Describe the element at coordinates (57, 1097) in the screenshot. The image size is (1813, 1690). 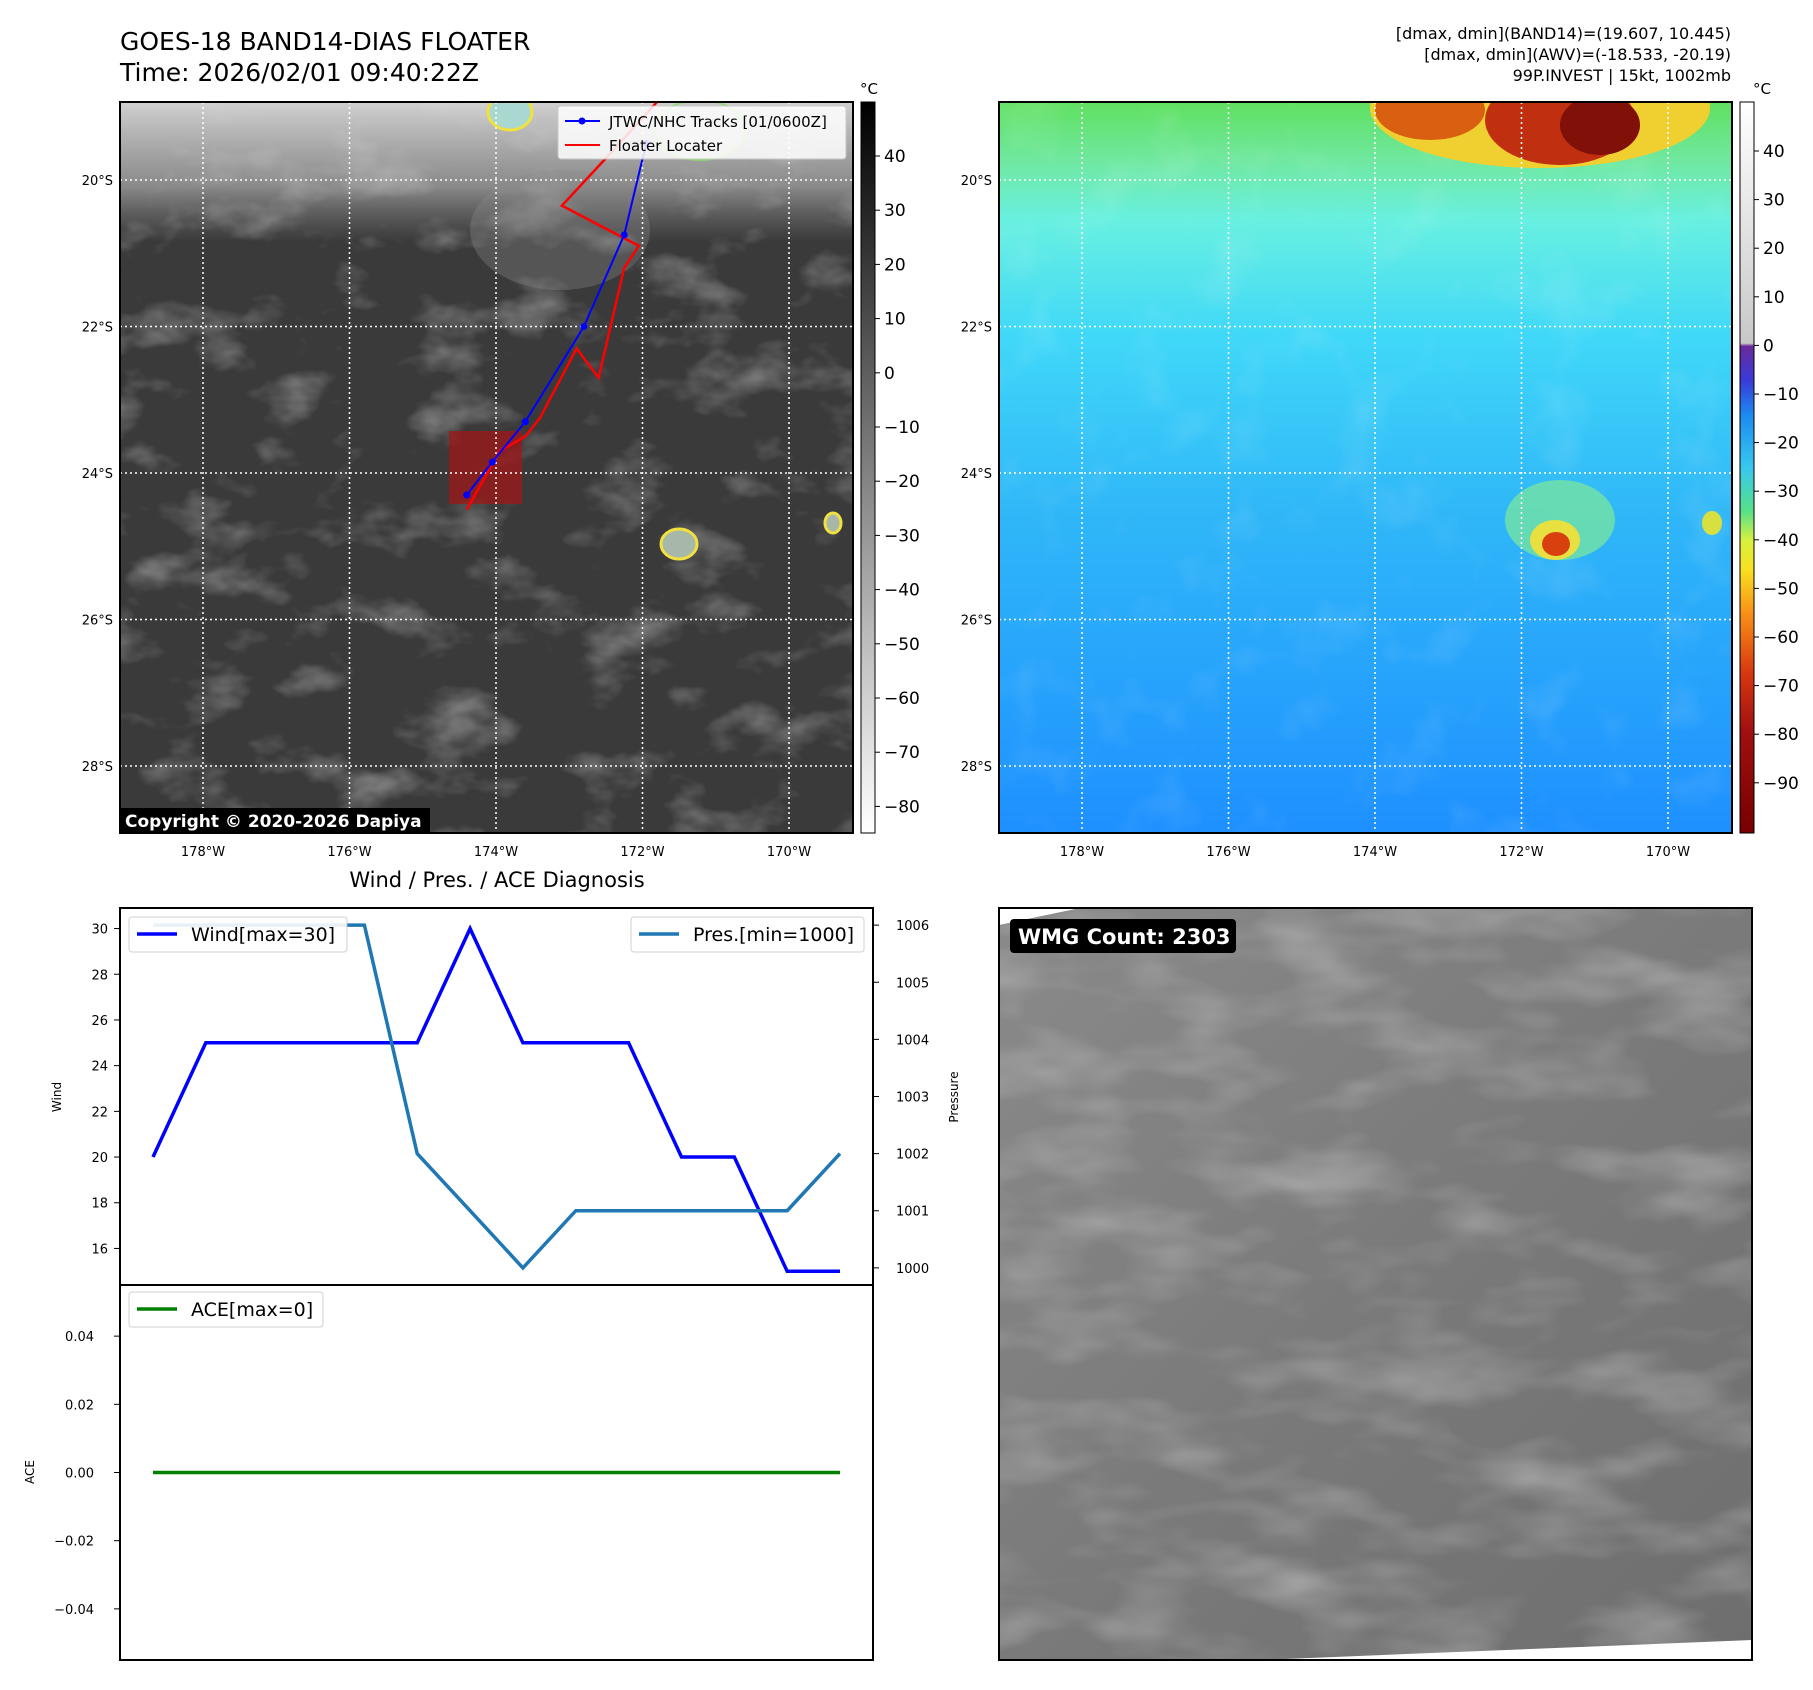
I see `wind-axis-label: Wind` at that location.